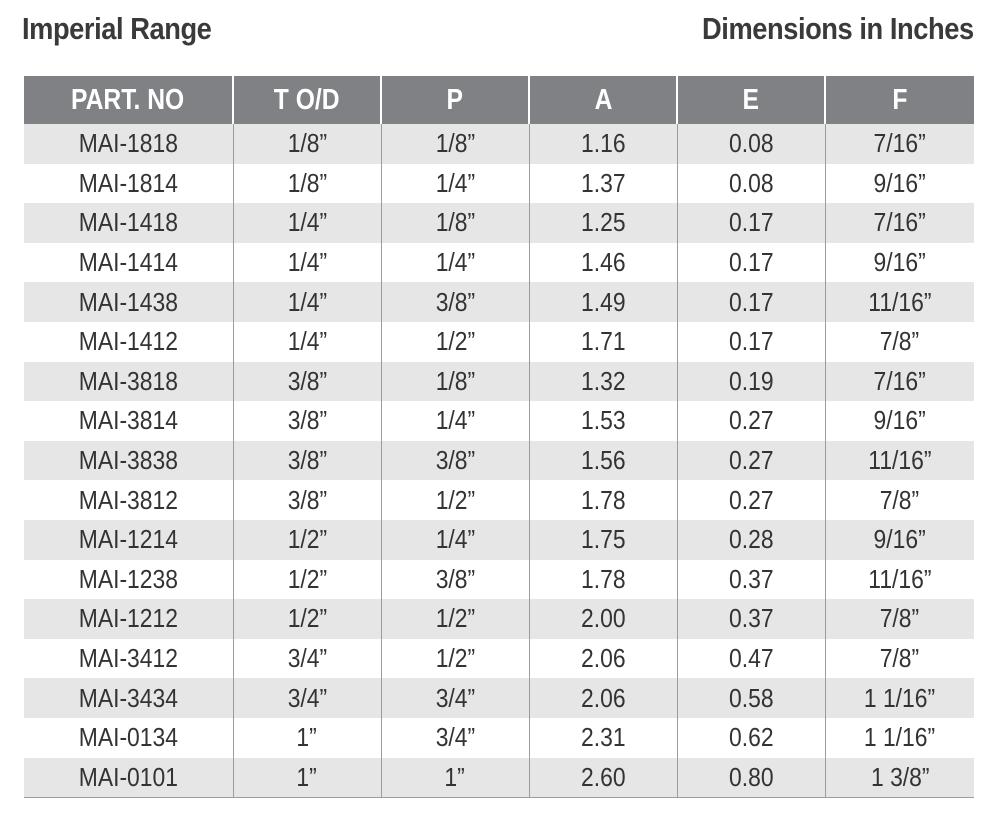 The width and height of the screenshot is (1000, 820). I want to click on table-cell: 1 3/8”, so click(899, 778).